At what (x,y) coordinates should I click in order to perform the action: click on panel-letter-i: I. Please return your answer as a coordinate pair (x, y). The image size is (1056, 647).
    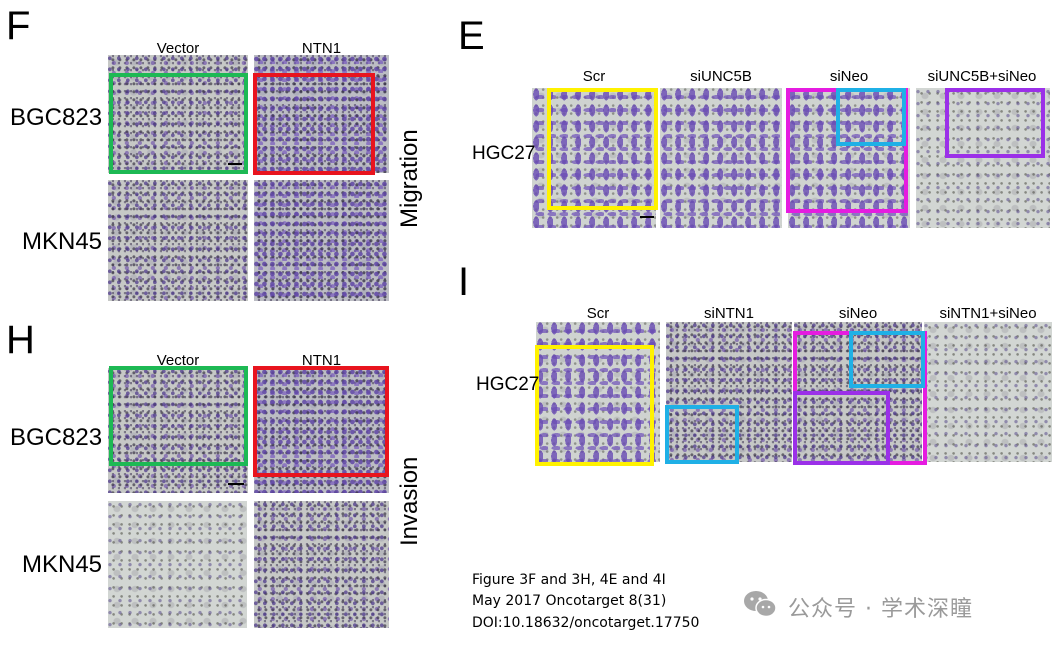
    Looking at the image, I should click on (464, 282).